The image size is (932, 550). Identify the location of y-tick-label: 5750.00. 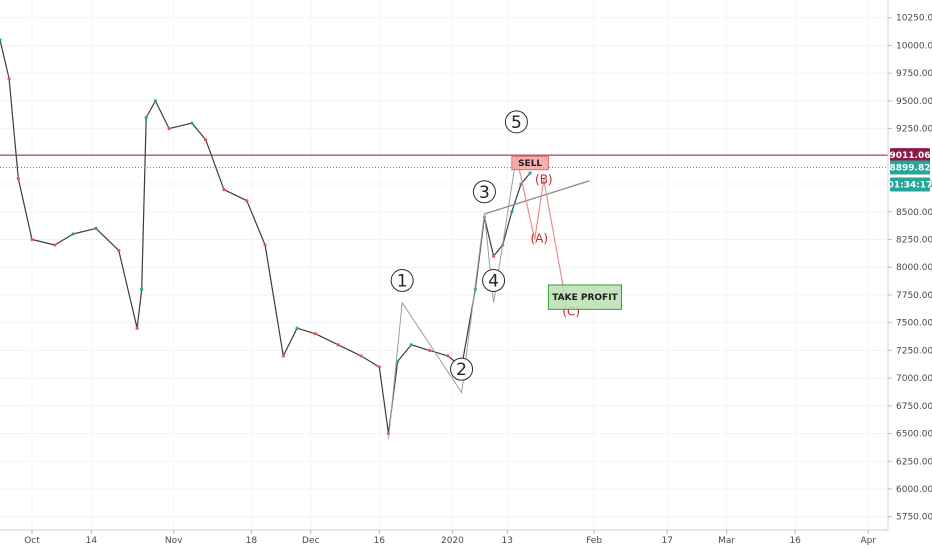
(914, 518).